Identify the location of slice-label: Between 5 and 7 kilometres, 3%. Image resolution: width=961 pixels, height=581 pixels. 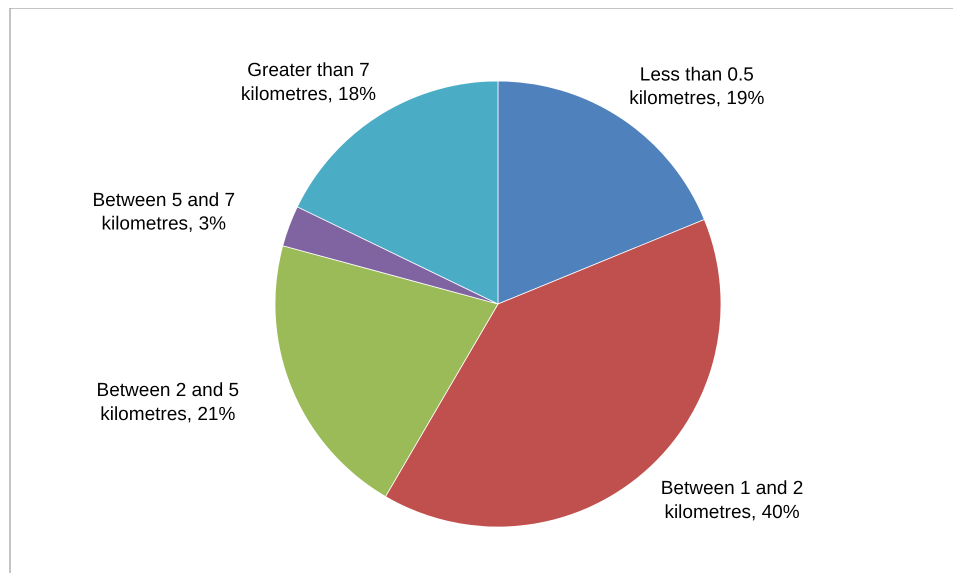
(164, 212).